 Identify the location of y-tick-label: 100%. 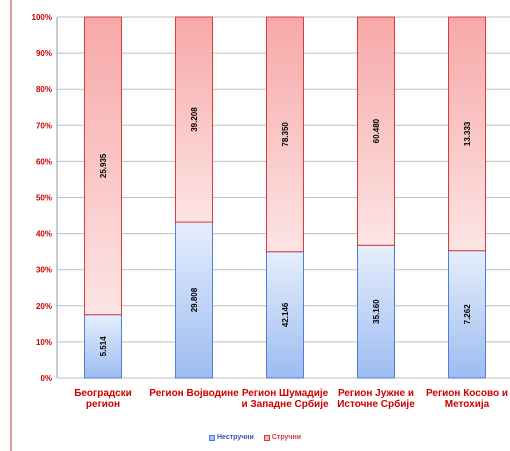
(42, 17).